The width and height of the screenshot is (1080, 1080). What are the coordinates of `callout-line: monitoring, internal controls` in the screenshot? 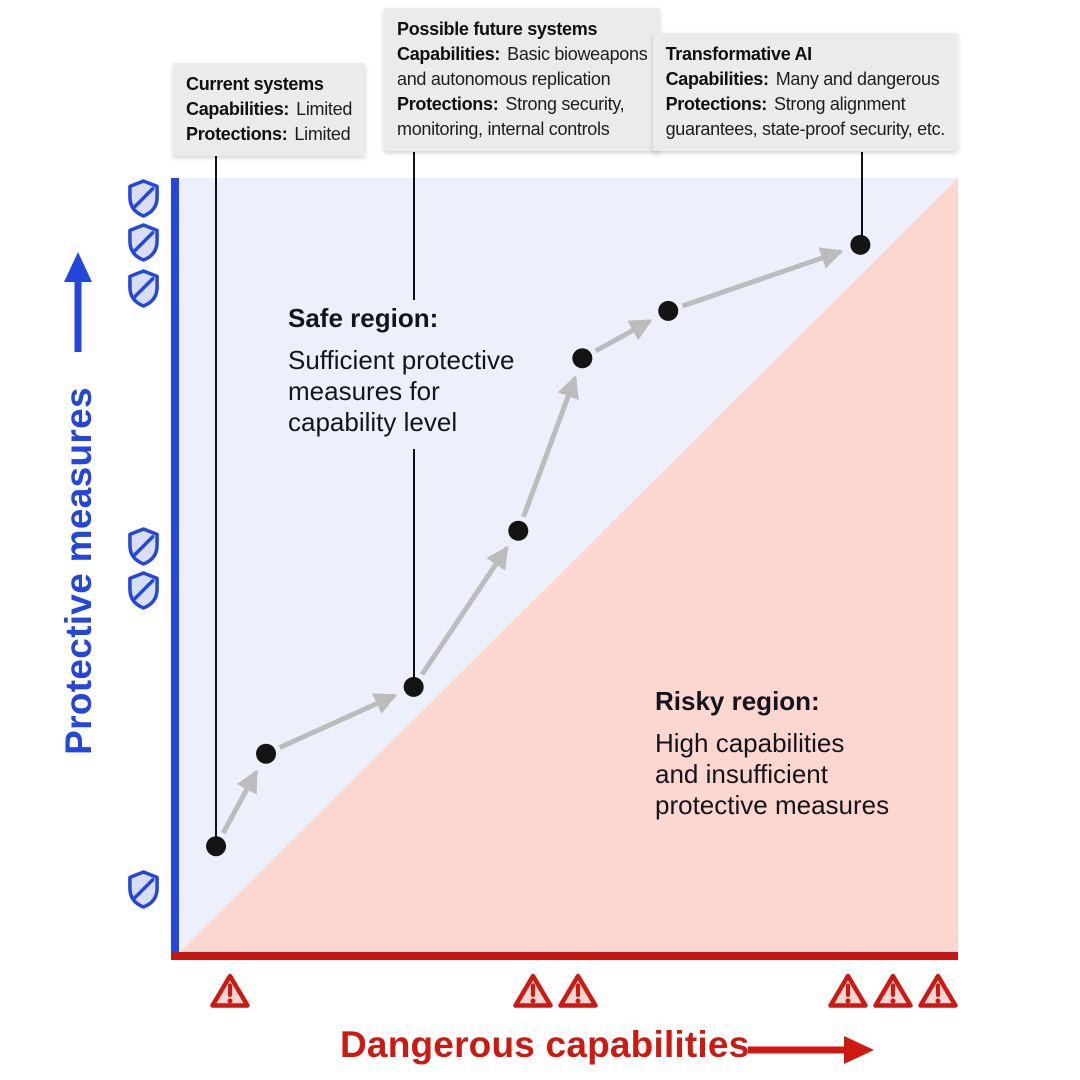 It's located at (503, 129).